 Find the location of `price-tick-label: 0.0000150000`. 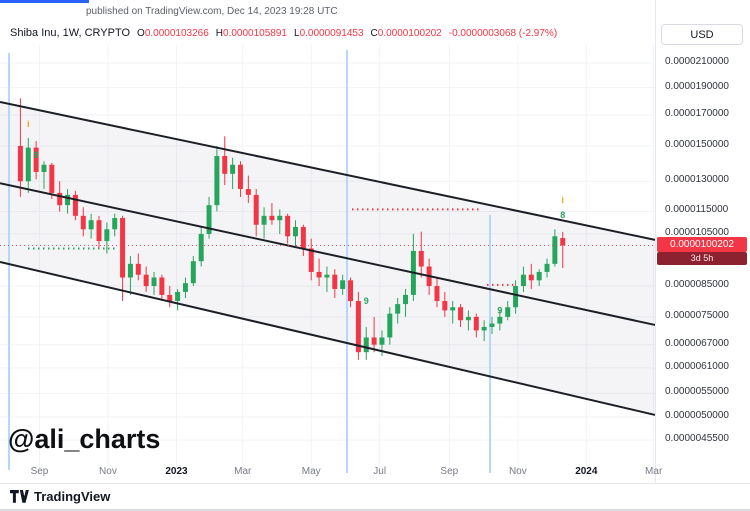

price-tick-label: 0.0000150000 is located at coordinates (697, 144).